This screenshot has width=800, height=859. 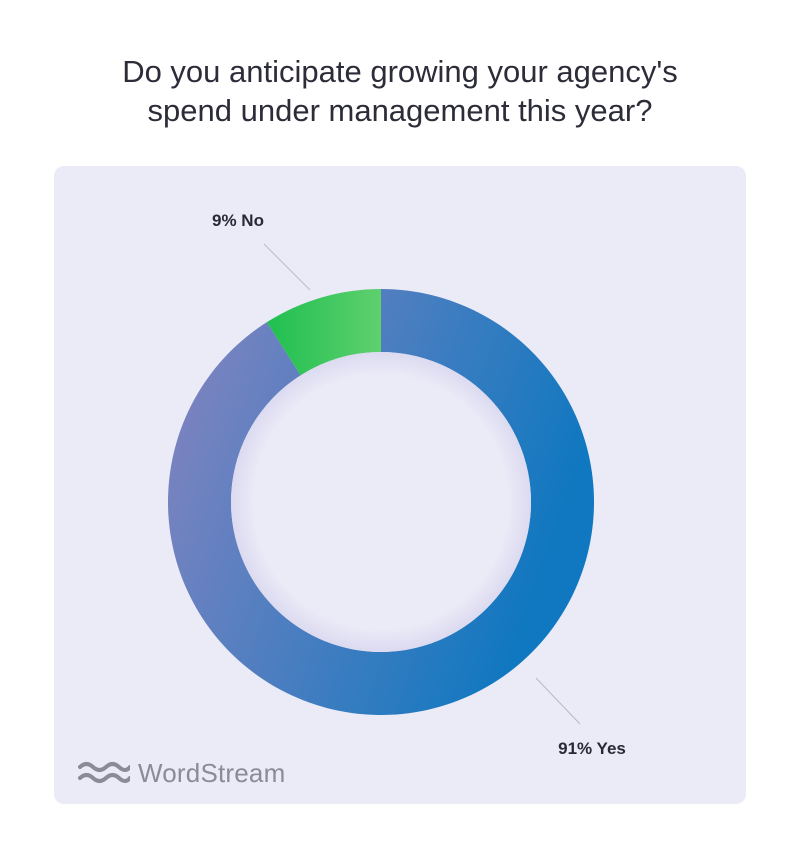 I want to click on chart-title-line-1: Do you anticipate growing your agency's, so click(x=400, y=71).